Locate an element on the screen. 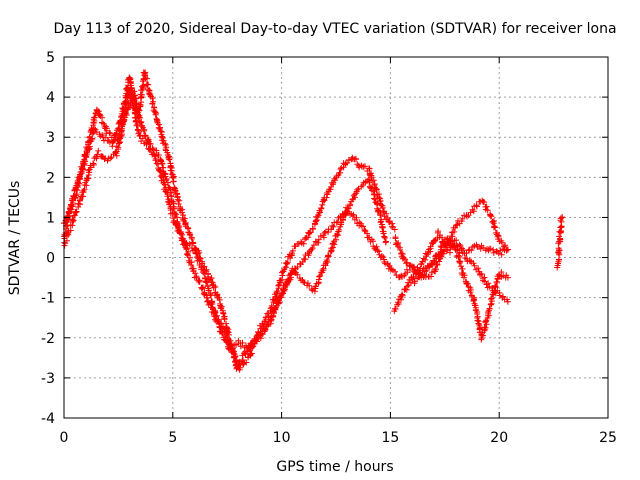 This screenshot has width=640, height=480. y-tick-label: -1 is located at coordinates (48, 299).